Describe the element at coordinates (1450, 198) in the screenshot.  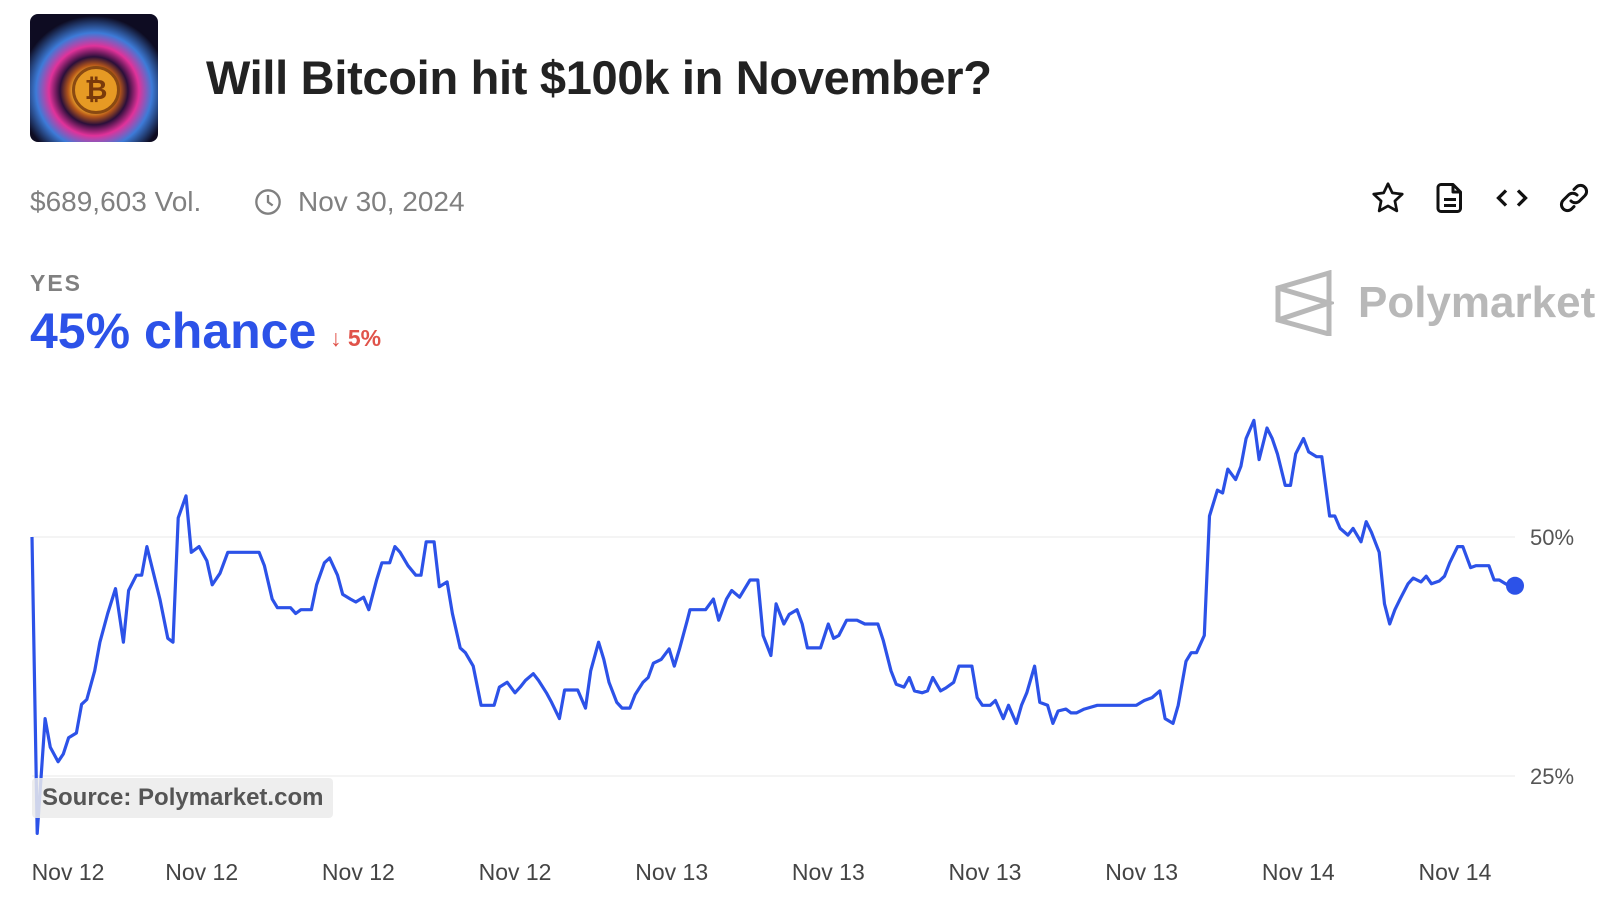
I see `document-icon` at that location.